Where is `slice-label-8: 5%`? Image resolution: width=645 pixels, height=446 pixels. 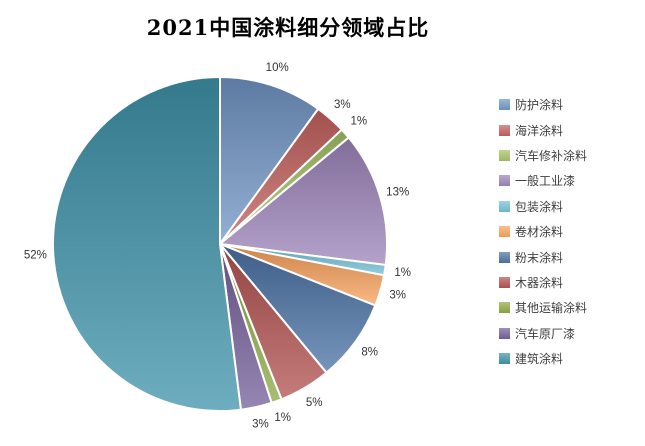
slice-label-8: 5% is located at coordinates (314, 403).